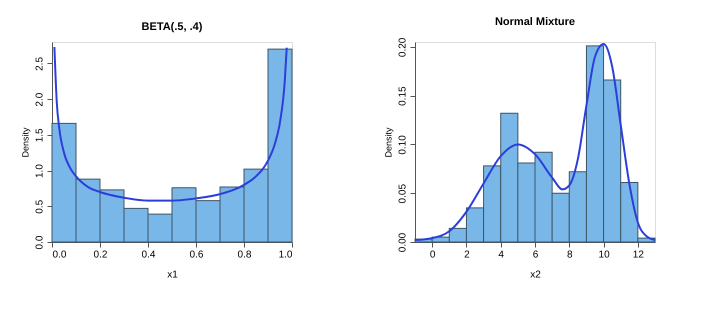 This screenshot has height=330, width=720. What do you see at coordinates (40, 99) in the screenshot?
I see `y-tick-label: 2.0` at bounding box center [40, 99].